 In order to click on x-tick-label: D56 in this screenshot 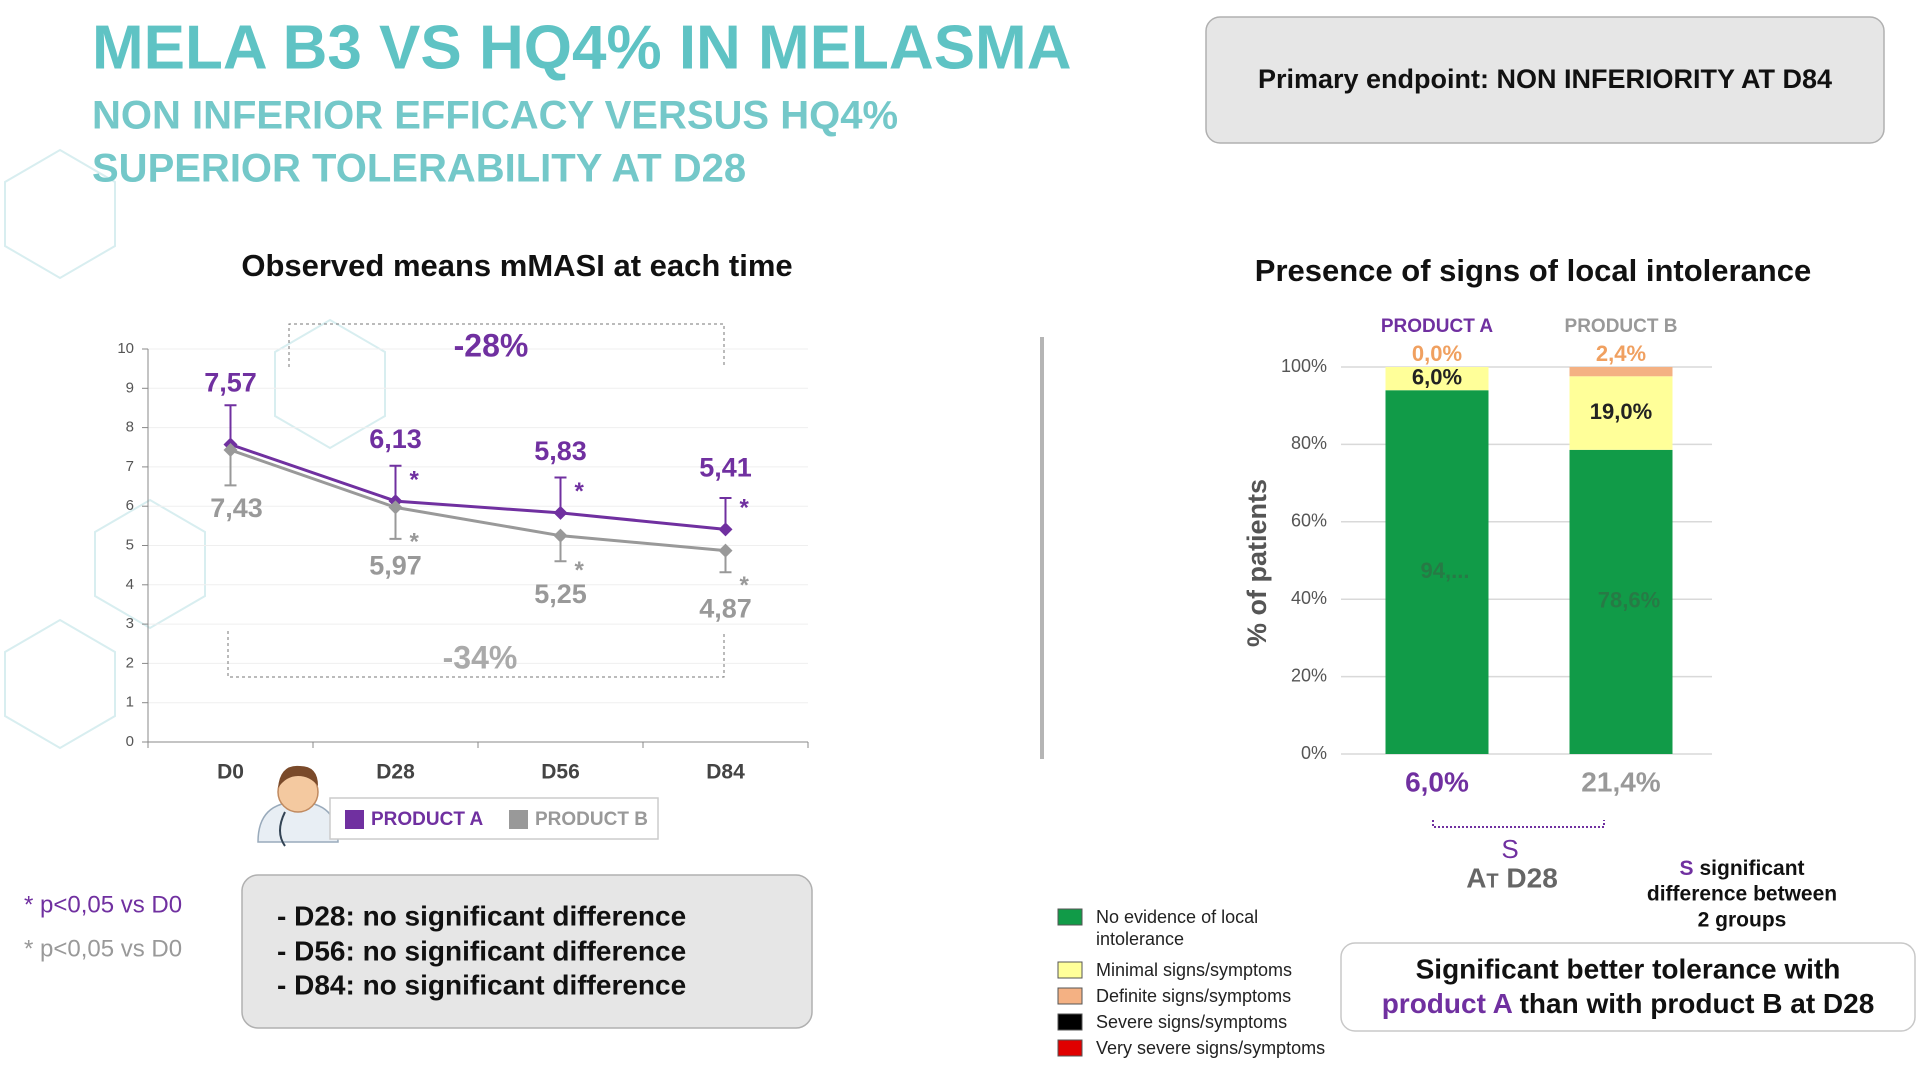, I will do `click(560, 772)`.